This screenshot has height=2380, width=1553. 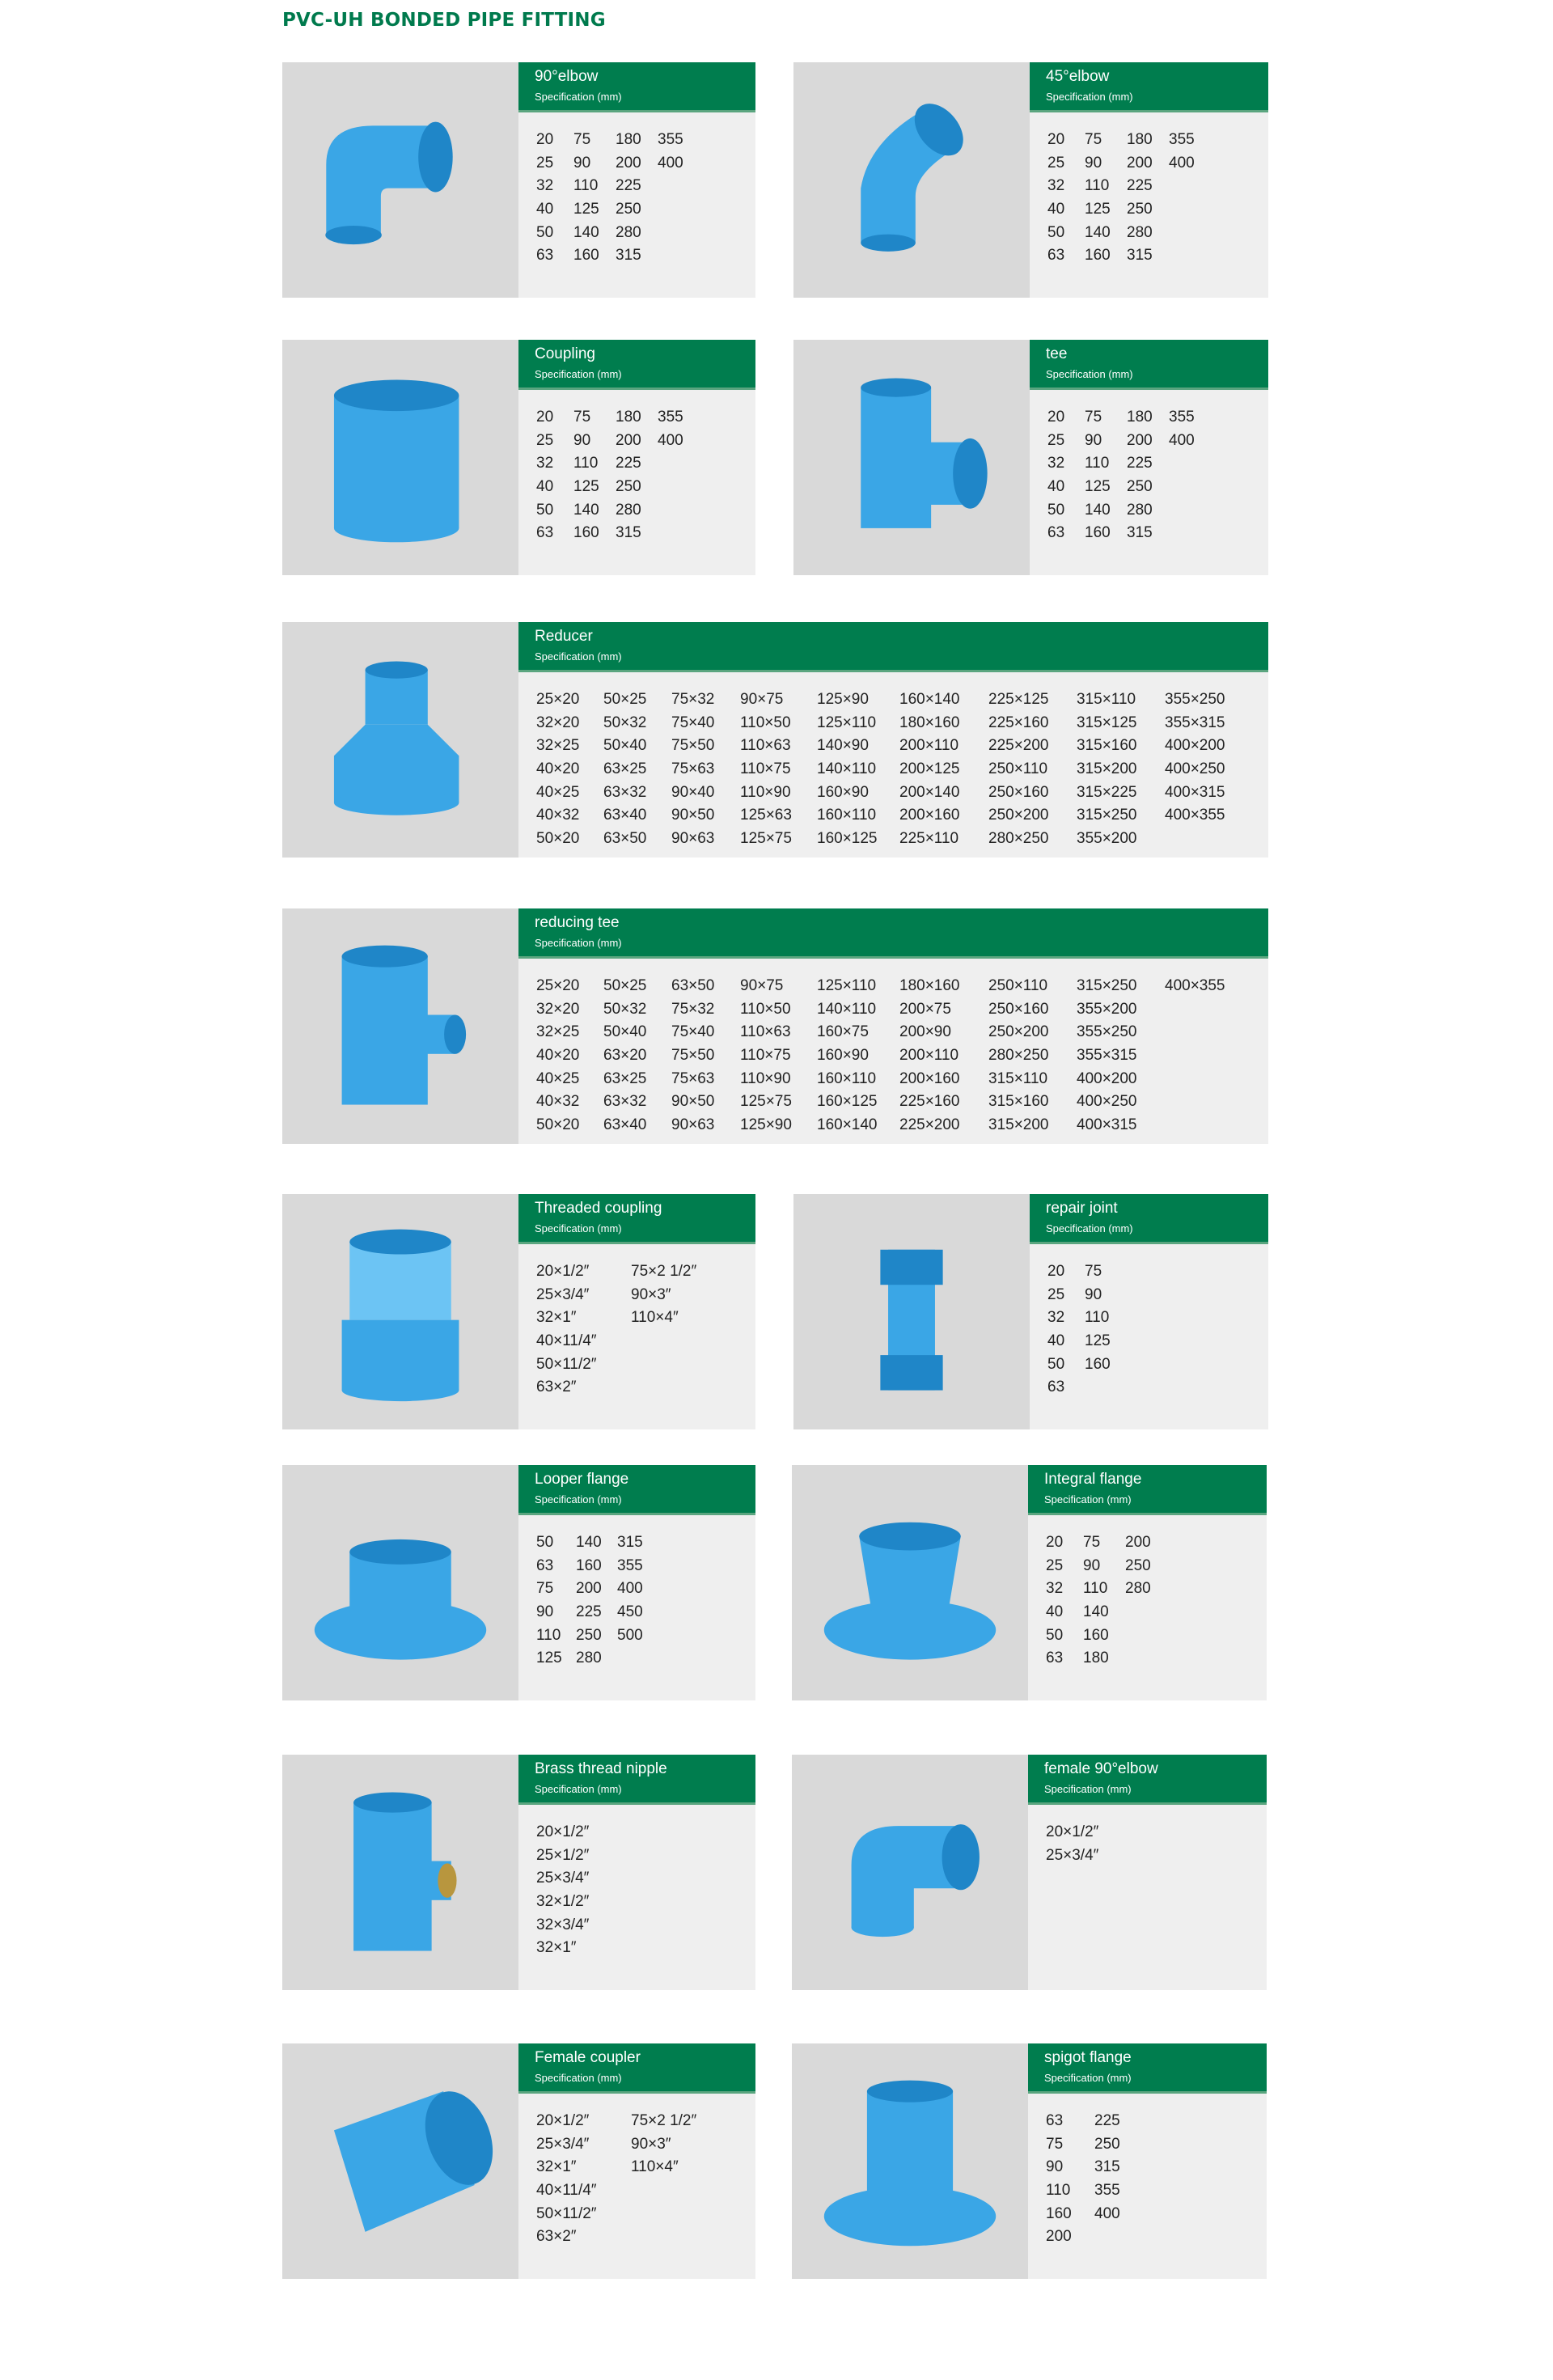 What do you see at coordinates (646, 1295) in the screenshot?
I see `spec-row: 25×3/4″ 90×3″` at bounding box center [646, 1295].